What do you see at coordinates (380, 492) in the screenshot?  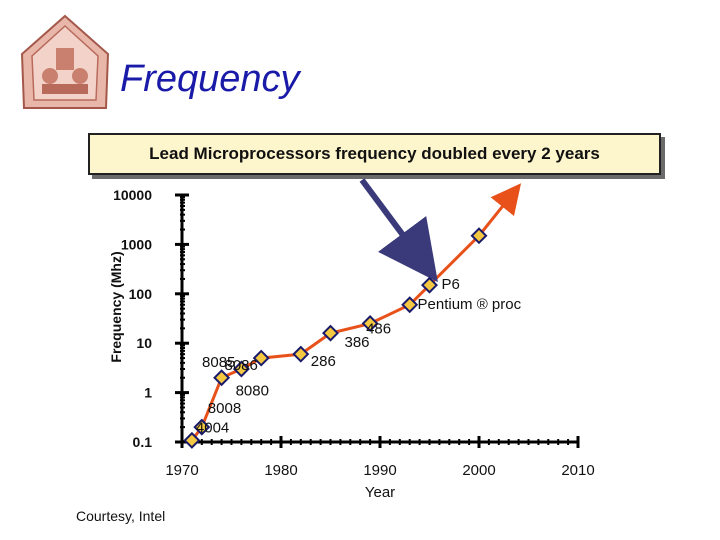 I see `x-axis-title: Year` at bounding box center [380, 492].